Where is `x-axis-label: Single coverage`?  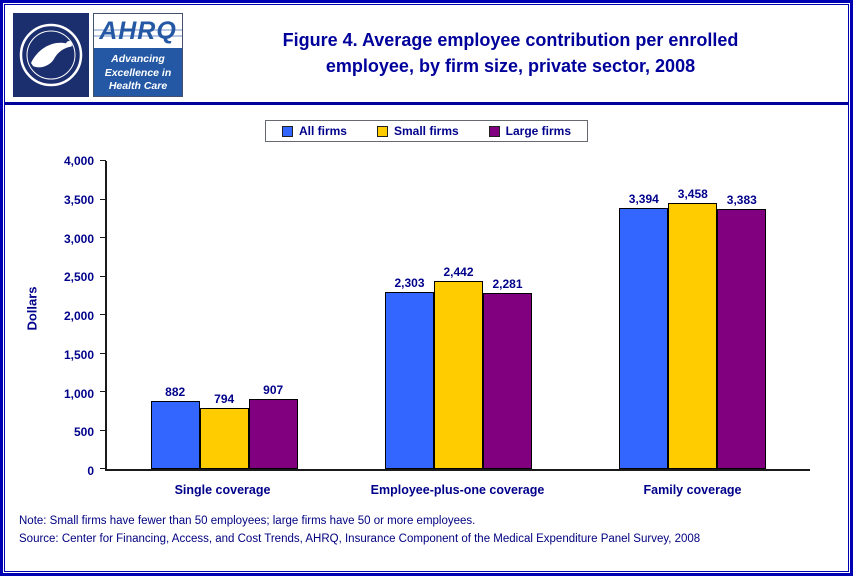 x-axis-label: Single coverage is located at coordinates (222, 490).